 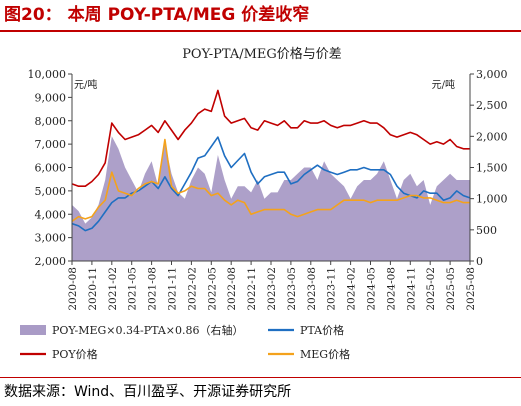 I want to click on y-left-tick-label: 5,000, so click(x=51, y=191).